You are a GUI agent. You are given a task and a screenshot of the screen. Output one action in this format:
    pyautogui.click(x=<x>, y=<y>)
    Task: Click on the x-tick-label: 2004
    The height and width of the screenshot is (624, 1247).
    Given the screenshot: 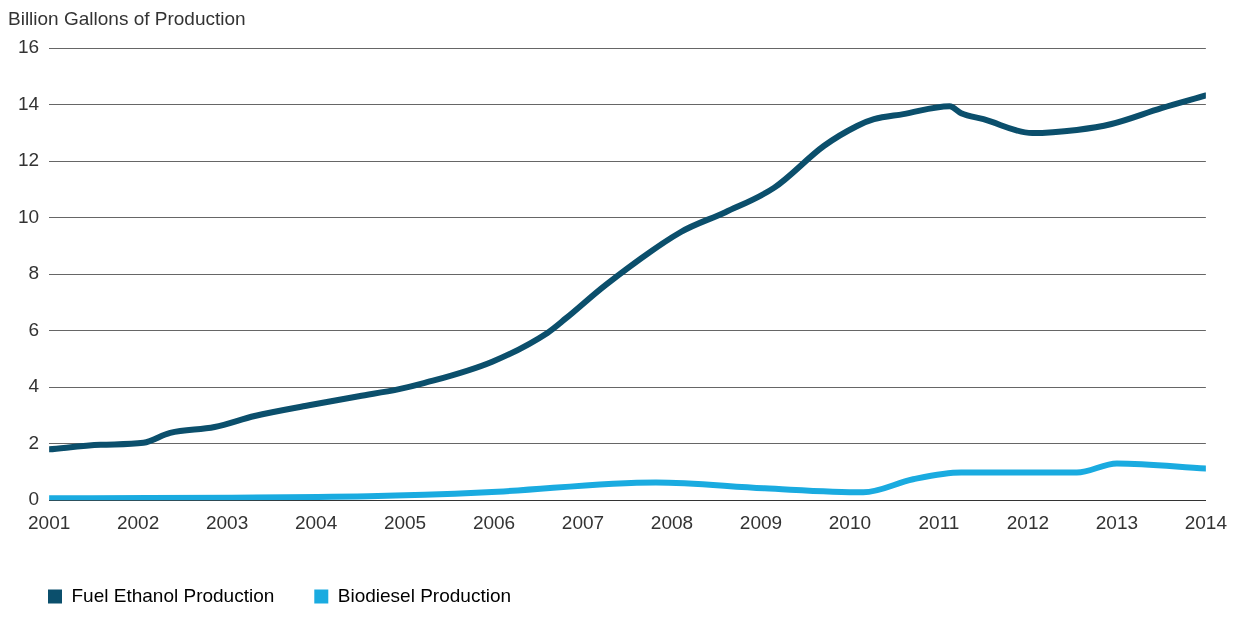 What is the action you would take?
    pyautogui.click(x=316, y=522)
    